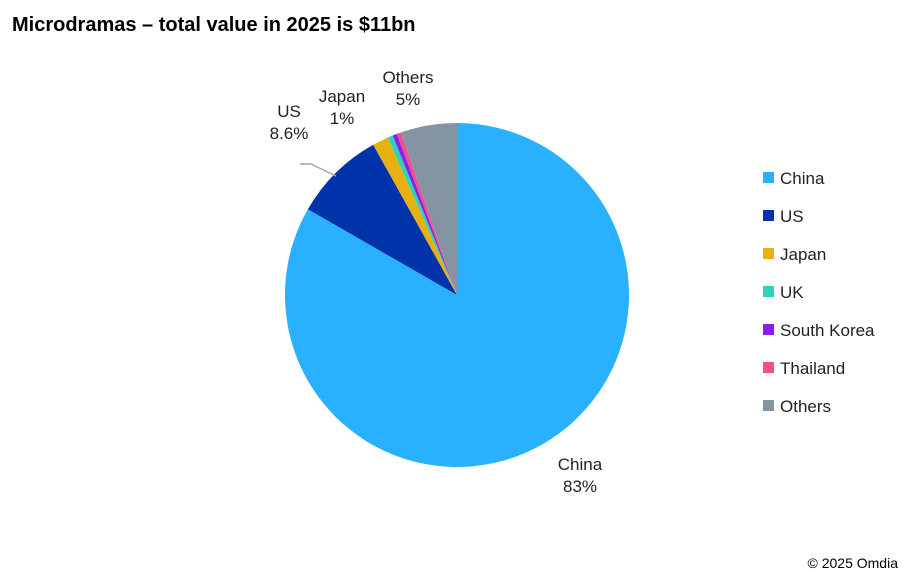 This screenshot has height=581, width=910. What do you see at coordinates (289, 111) in the screenshot?
I see `data-label-name: US` at bounding box center [289, 111].